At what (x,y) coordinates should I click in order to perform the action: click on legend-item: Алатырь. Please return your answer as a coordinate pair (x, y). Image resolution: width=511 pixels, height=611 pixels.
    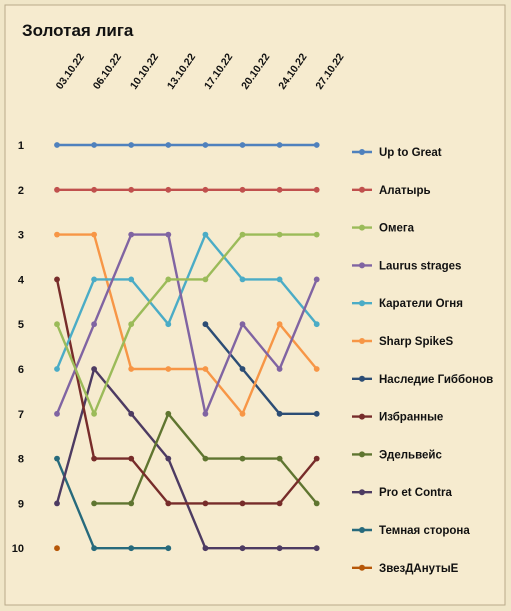
    Looking at the image, I should click on (391, 191).